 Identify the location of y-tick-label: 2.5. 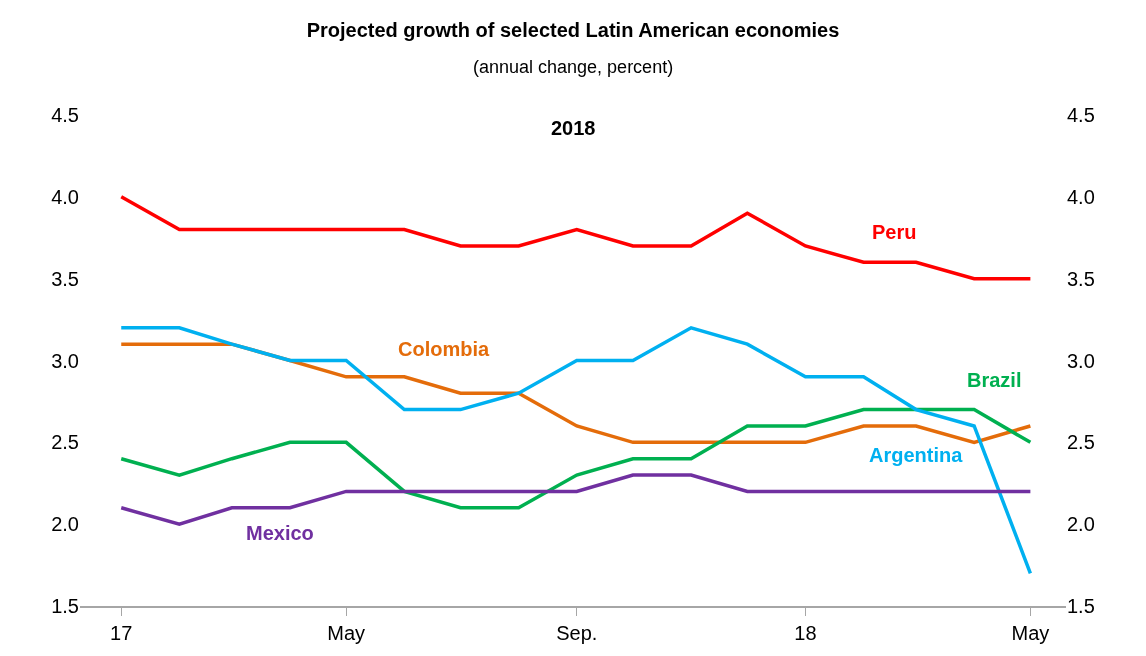
(65, 442).